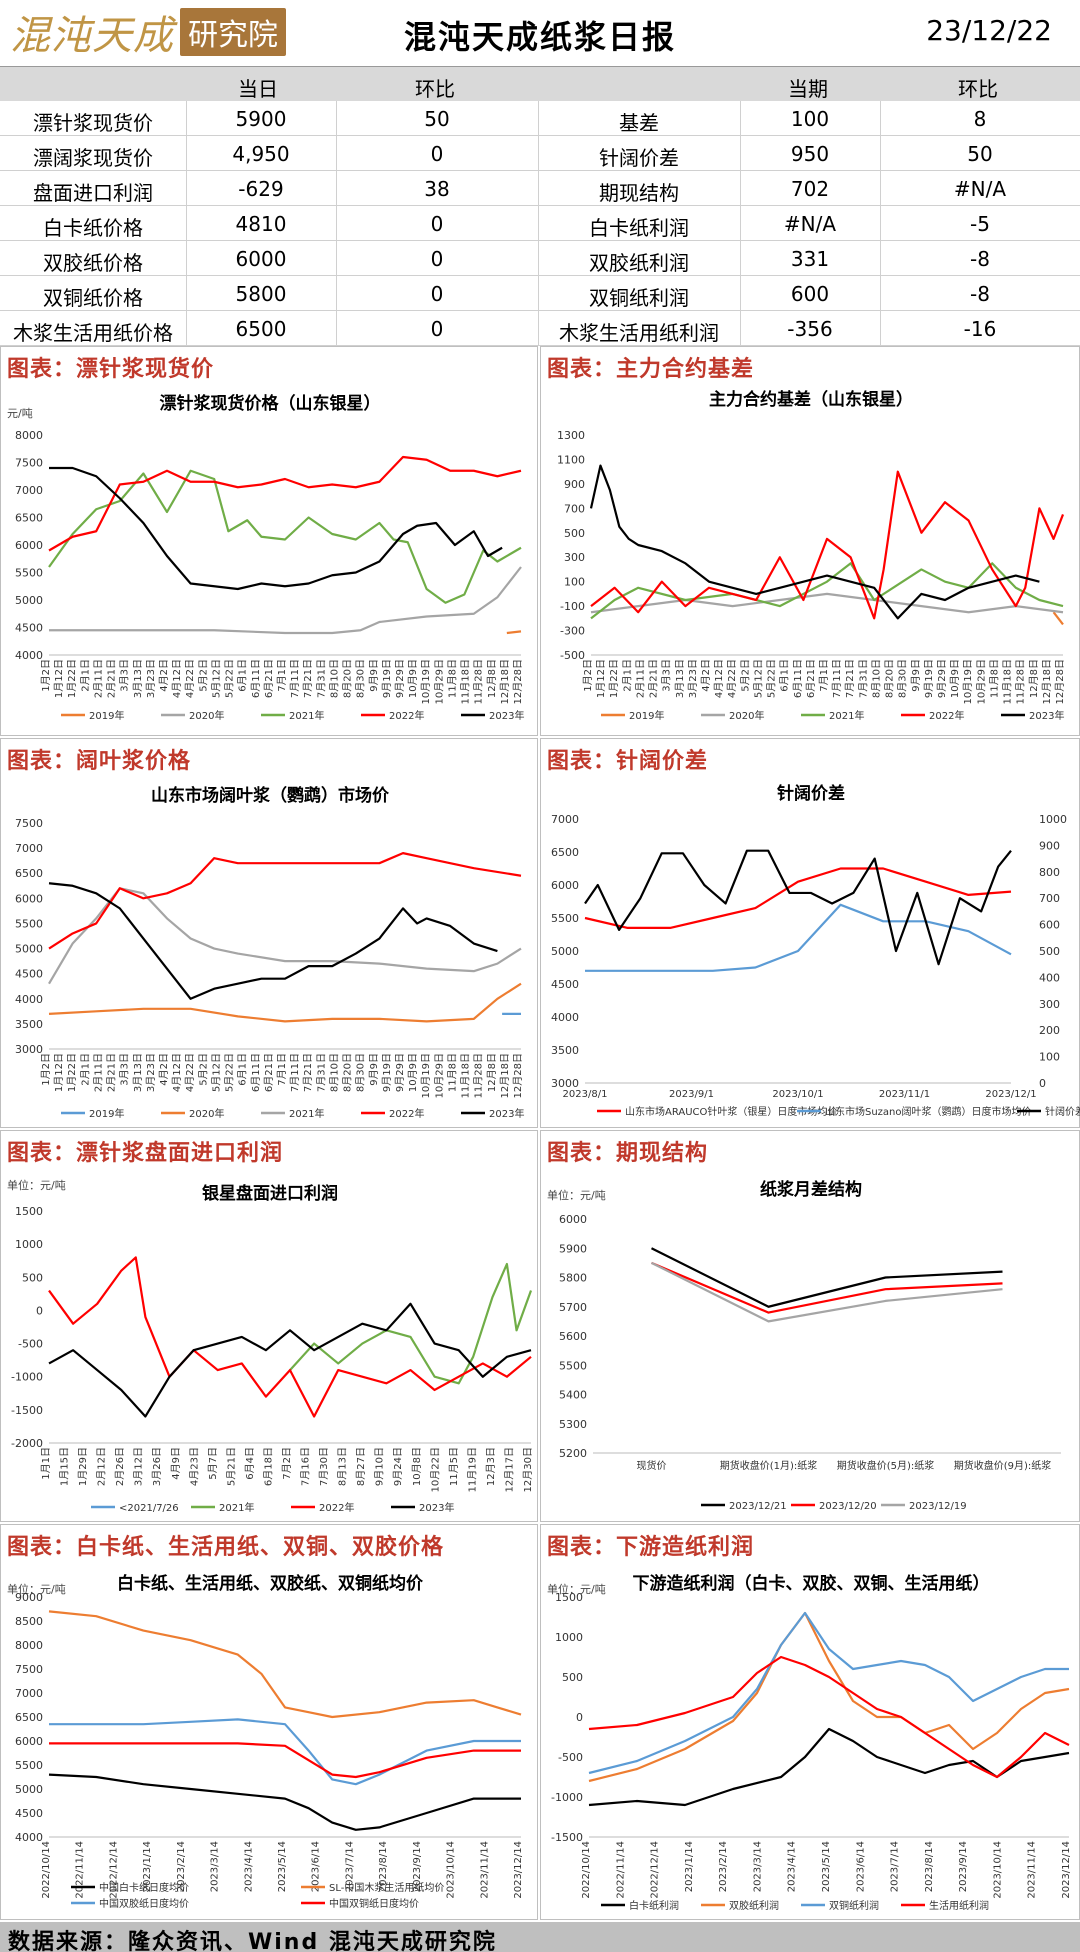 The width and height of the screenshot is (1080, 1952). I want to click on y-tick-label: 900, so click(574, 484).